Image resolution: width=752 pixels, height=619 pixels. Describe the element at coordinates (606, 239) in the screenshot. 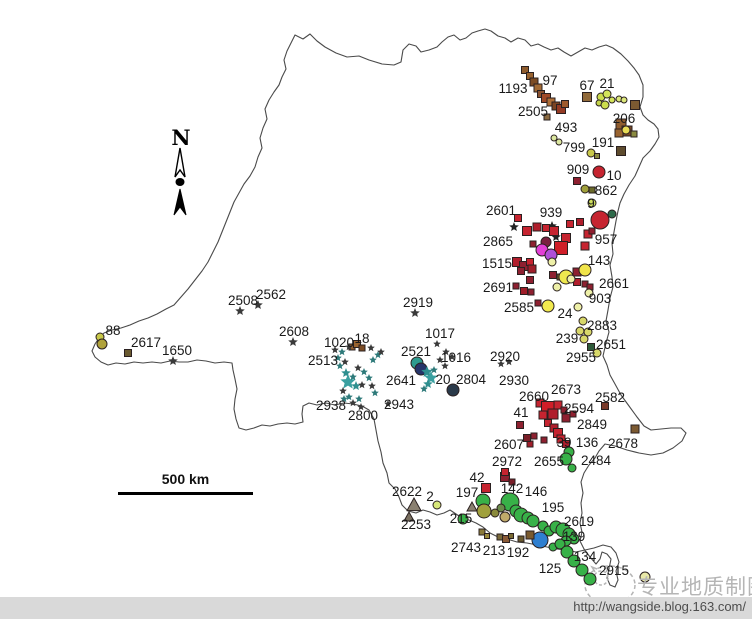

I see `sample-number-label: 957` at that location.